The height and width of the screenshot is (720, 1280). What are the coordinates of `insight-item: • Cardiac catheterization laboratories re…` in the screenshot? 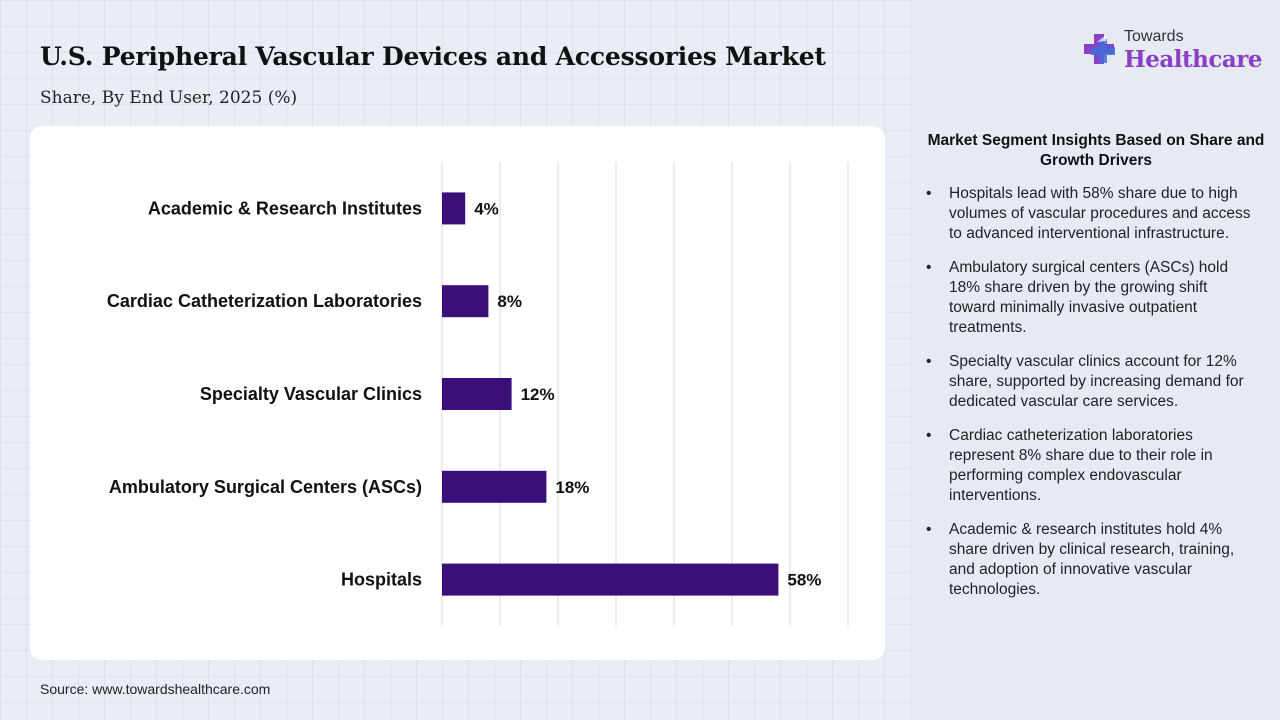 It's located at (1091, 466).